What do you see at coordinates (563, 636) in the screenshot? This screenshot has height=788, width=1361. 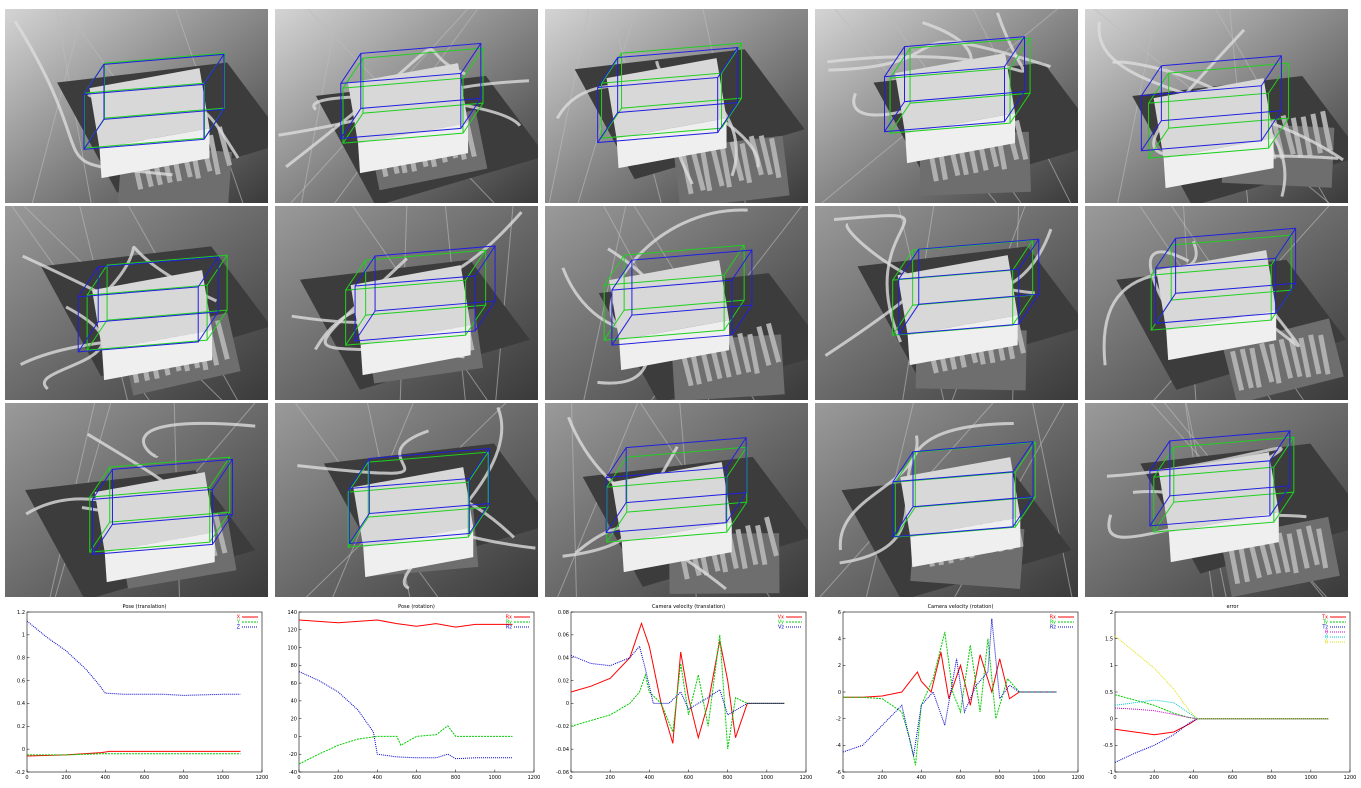 I see `y-tick-label: 0.06` at bounding box center [563, 636].